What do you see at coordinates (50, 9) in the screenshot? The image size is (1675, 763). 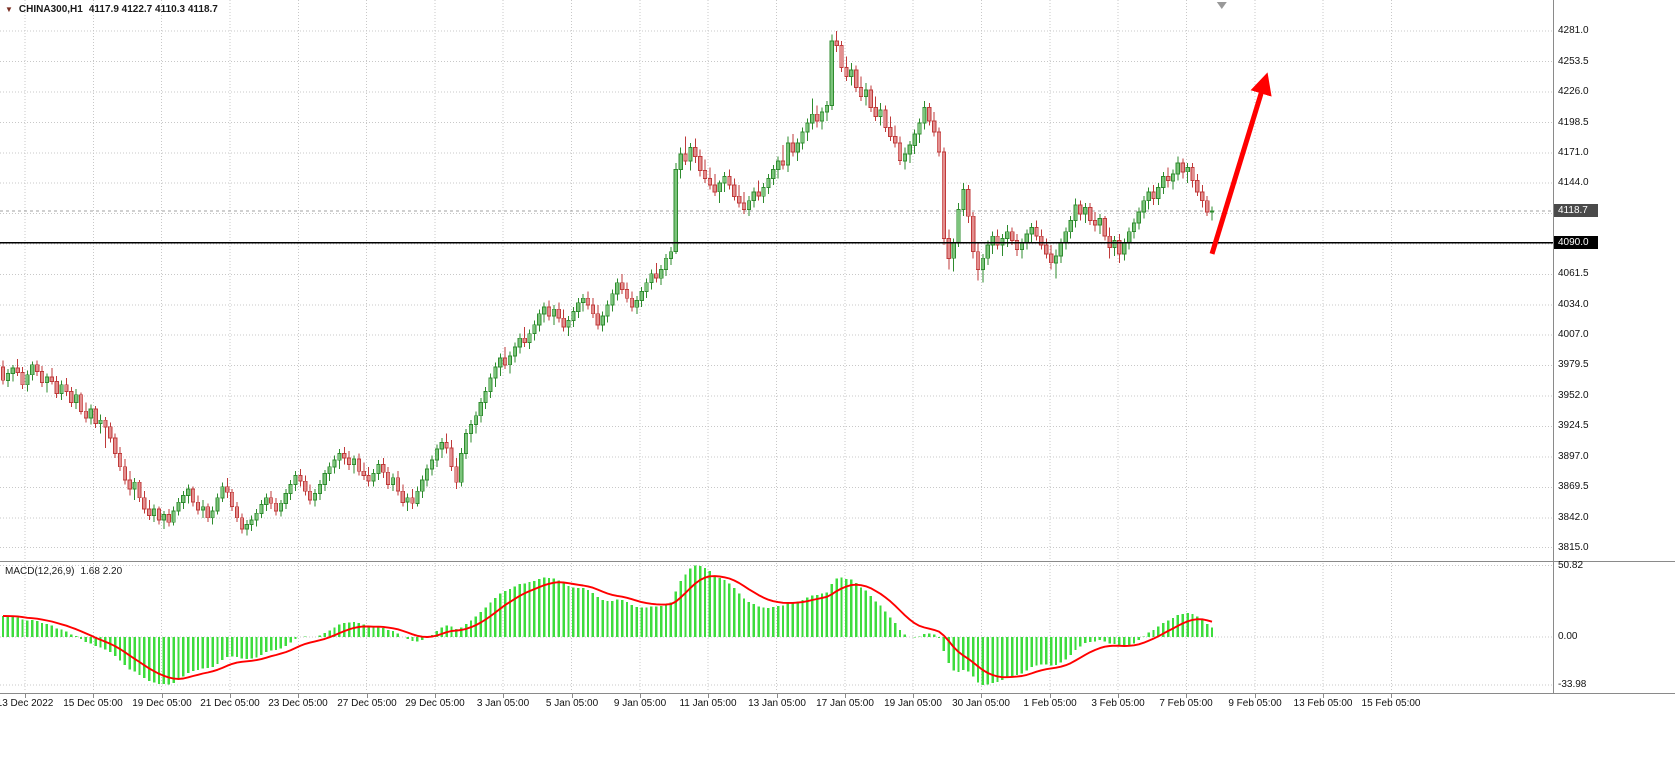 I see `symbol-timeframe-label: CHINA300,H1` at bounding box center [50, 9].